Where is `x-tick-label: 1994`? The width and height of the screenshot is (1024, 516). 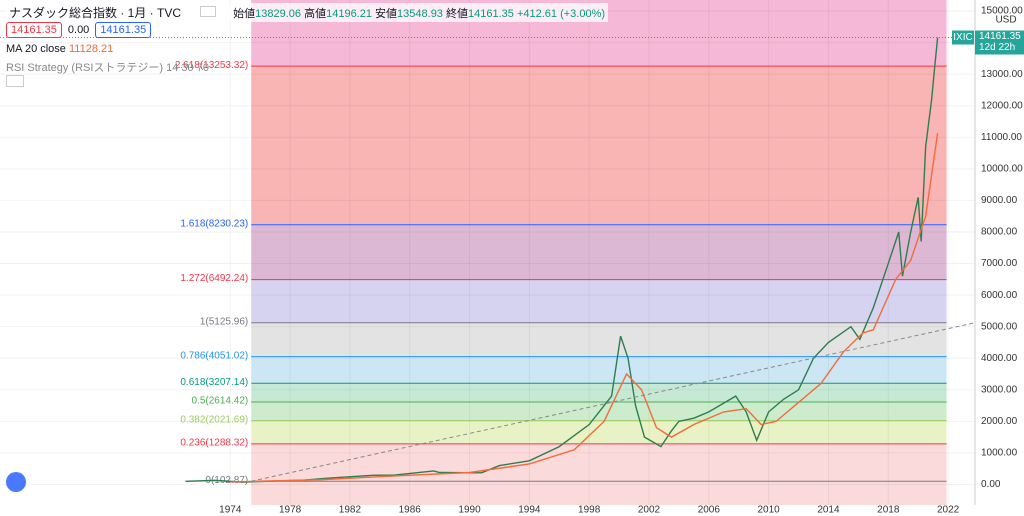 x-tick-label: 1994 is located at coordinates (529, 510).